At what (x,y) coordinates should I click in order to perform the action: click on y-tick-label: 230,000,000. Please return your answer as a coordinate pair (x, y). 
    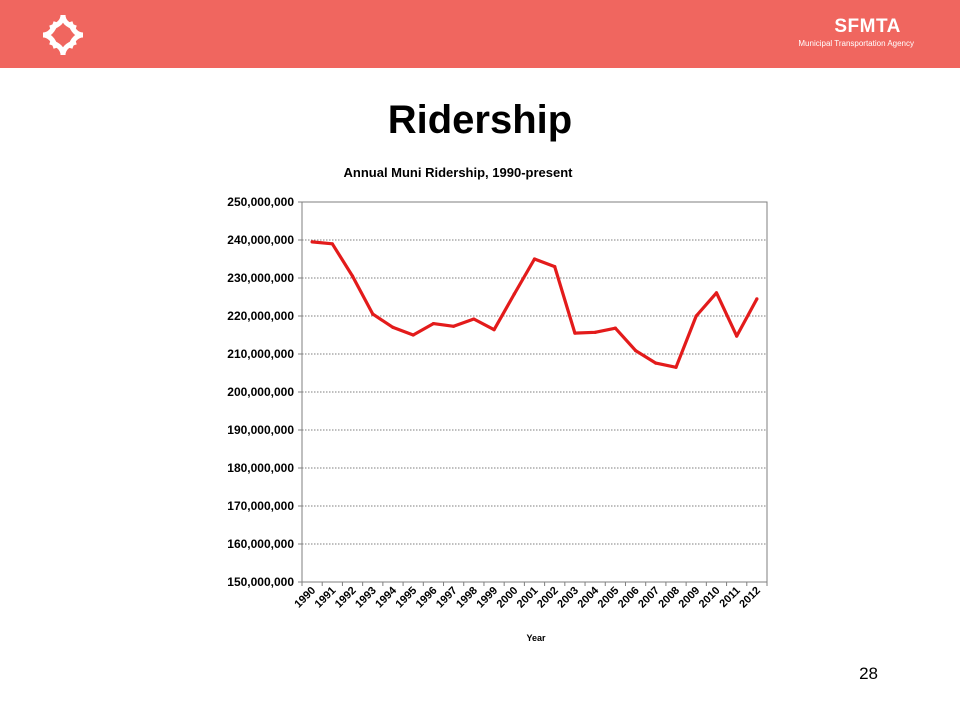
    Looking at the image, I should click on (260, 278).